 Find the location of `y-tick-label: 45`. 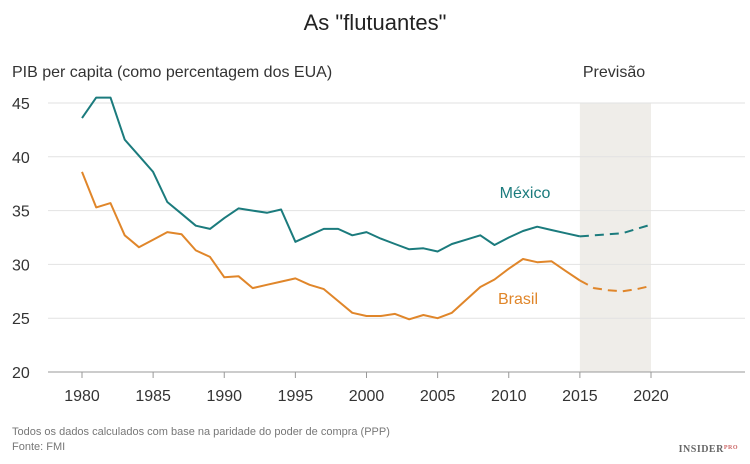

y-tick-label: 45 is located at coordinates (21, 104).